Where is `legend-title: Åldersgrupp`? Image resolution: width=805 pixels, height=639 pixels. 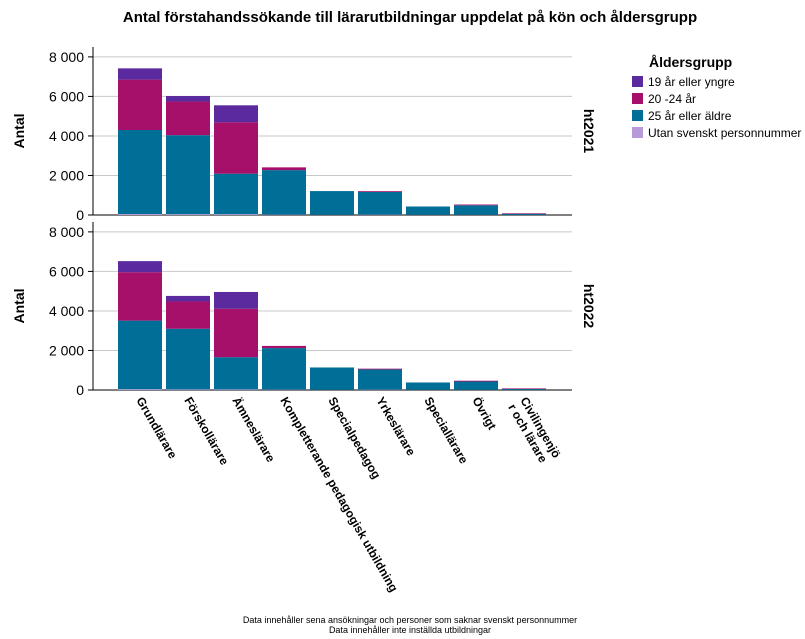 legend-title: Åldersgrupp is located at coordinates (690, 62).